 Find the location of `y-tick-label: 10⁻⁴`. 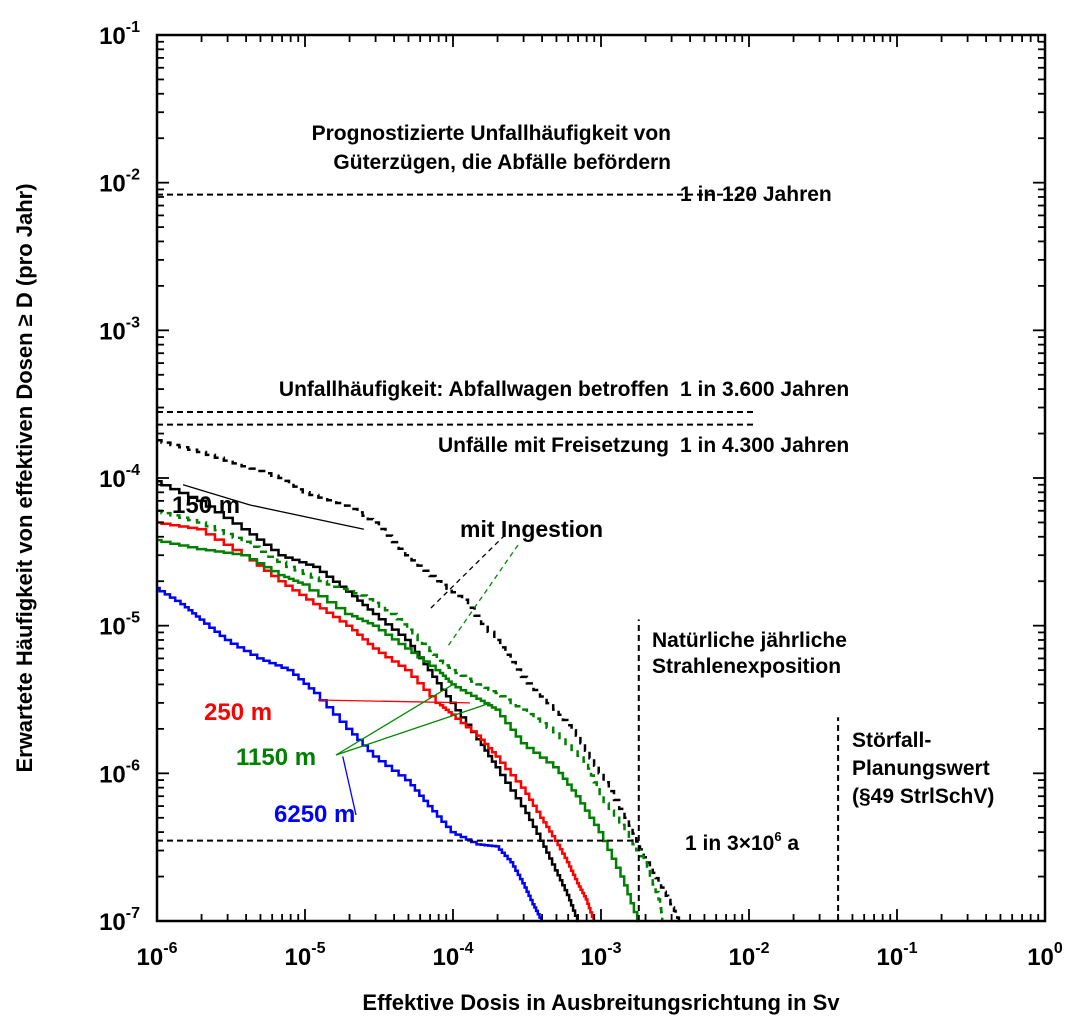

y-tick-label: 10⁻⁴ is located at coordinates (119, 477).